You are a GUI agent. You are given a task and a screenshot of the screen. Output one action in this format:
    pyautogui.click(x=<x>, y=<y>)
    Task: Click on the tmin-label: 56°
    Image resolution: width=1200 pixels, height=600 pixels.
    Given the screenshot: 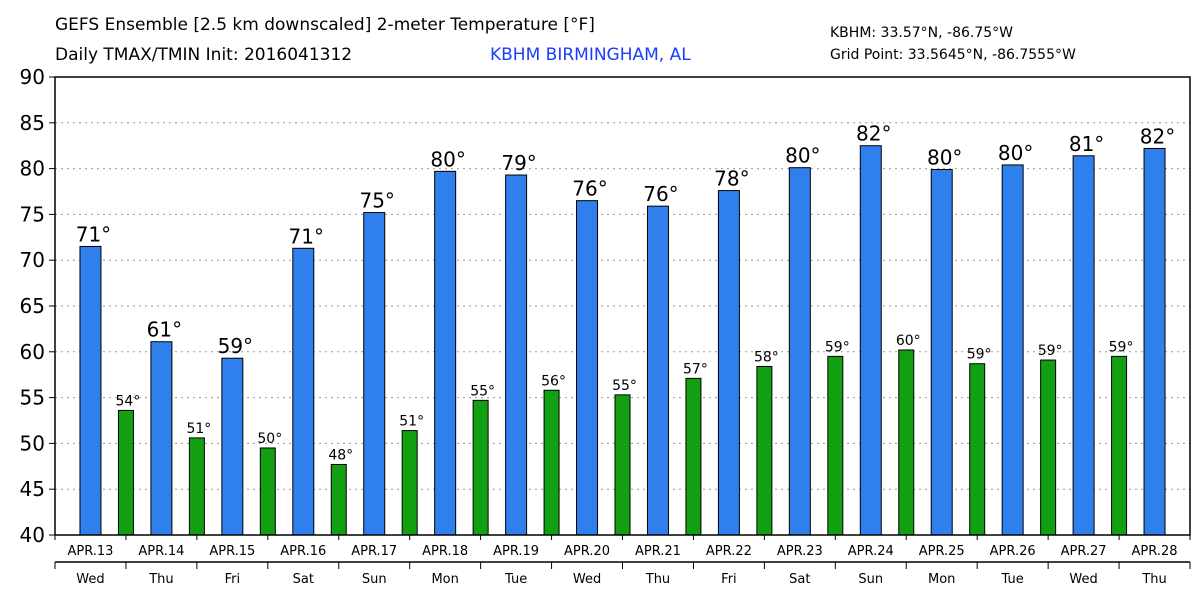 What is the action you would take?
    pyautogui.click(x=553, y=381)
    